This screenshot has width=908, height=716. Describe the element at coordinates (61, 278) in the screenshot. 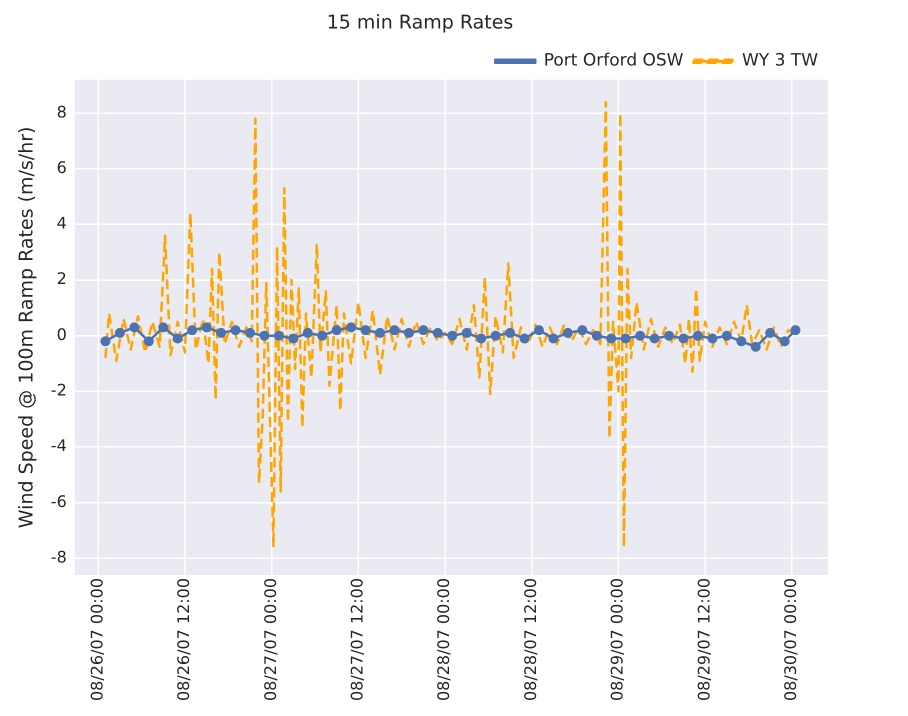

I see `y-tick-label: 2` at that location.